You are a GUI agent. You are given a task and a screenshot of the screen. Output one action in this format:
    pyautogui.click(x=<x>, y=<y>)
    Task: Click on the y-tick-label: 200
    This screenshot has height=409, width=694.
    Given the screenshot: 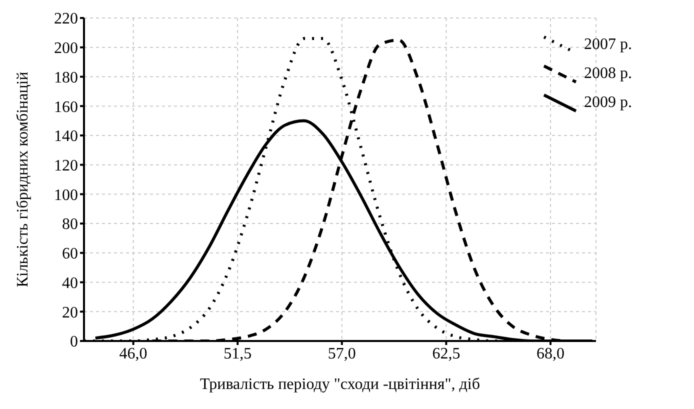 What is the action you would take?
    pyautogui.click(x=66, y=49)
    